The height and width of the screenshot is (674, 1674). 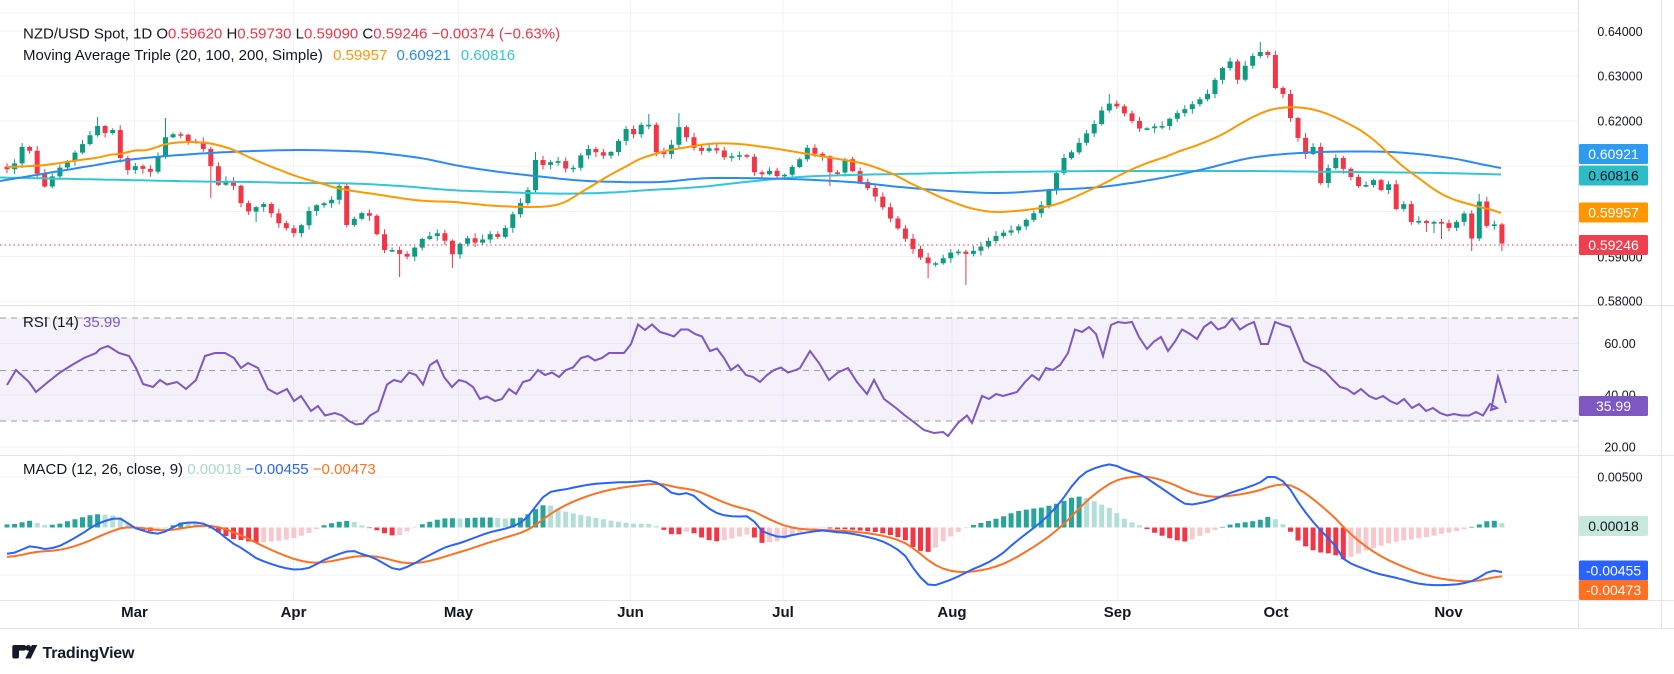 What do you see at coordinates (72, 322) in the screenshot?
I see `svg-text: RSI (14) 35.99` at bounding box center [72, 322].